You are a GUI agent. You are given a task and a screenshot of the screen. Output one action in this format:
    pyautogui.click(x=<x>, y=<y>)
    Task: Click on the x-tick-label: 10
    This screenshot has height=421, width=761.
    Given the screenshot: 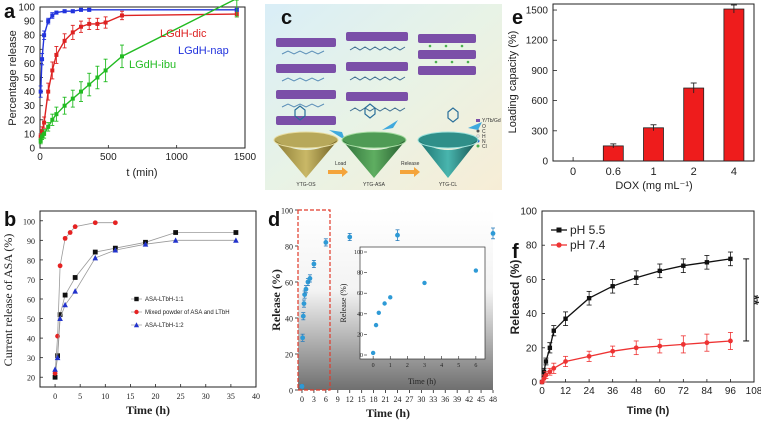 What is the action you would take?
    pyautogui.click(x=105, y=396)
    